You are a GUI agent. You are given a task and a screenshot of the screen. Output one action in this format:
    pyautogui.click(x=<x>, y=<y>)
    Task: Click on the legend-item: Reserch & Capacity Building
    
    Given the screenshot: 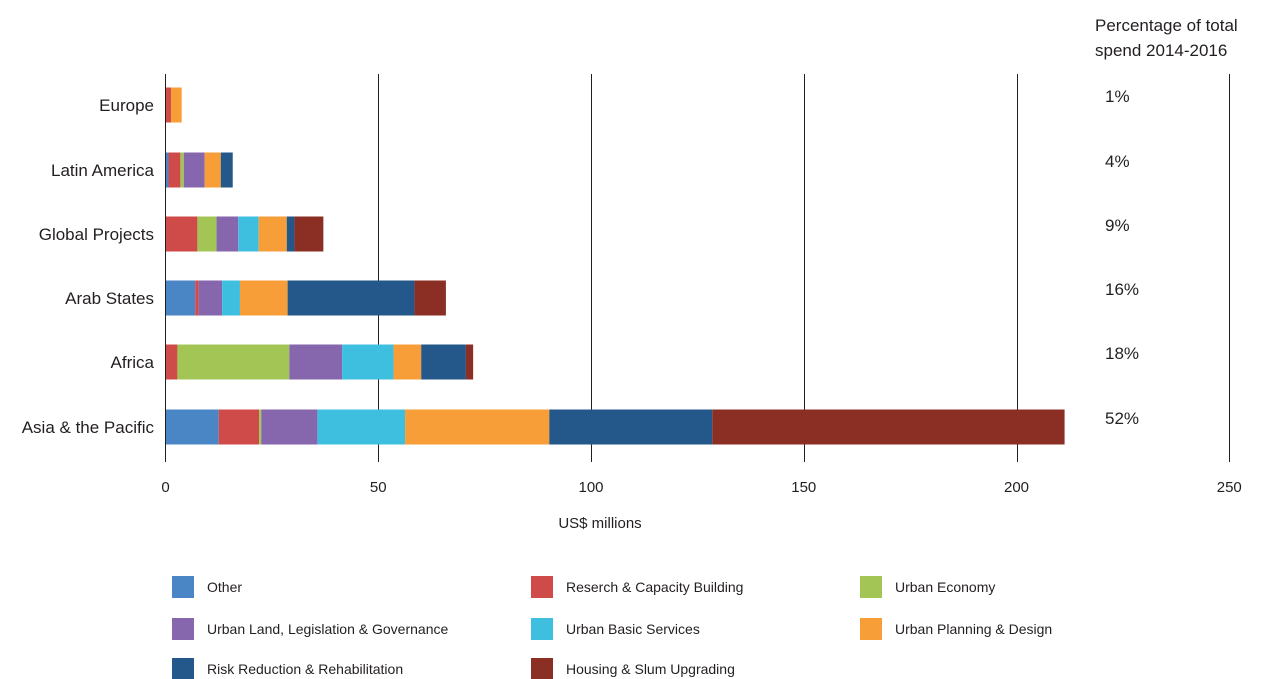 What is the action you would take?
    pyautogui.click(x=637, y=587)
    